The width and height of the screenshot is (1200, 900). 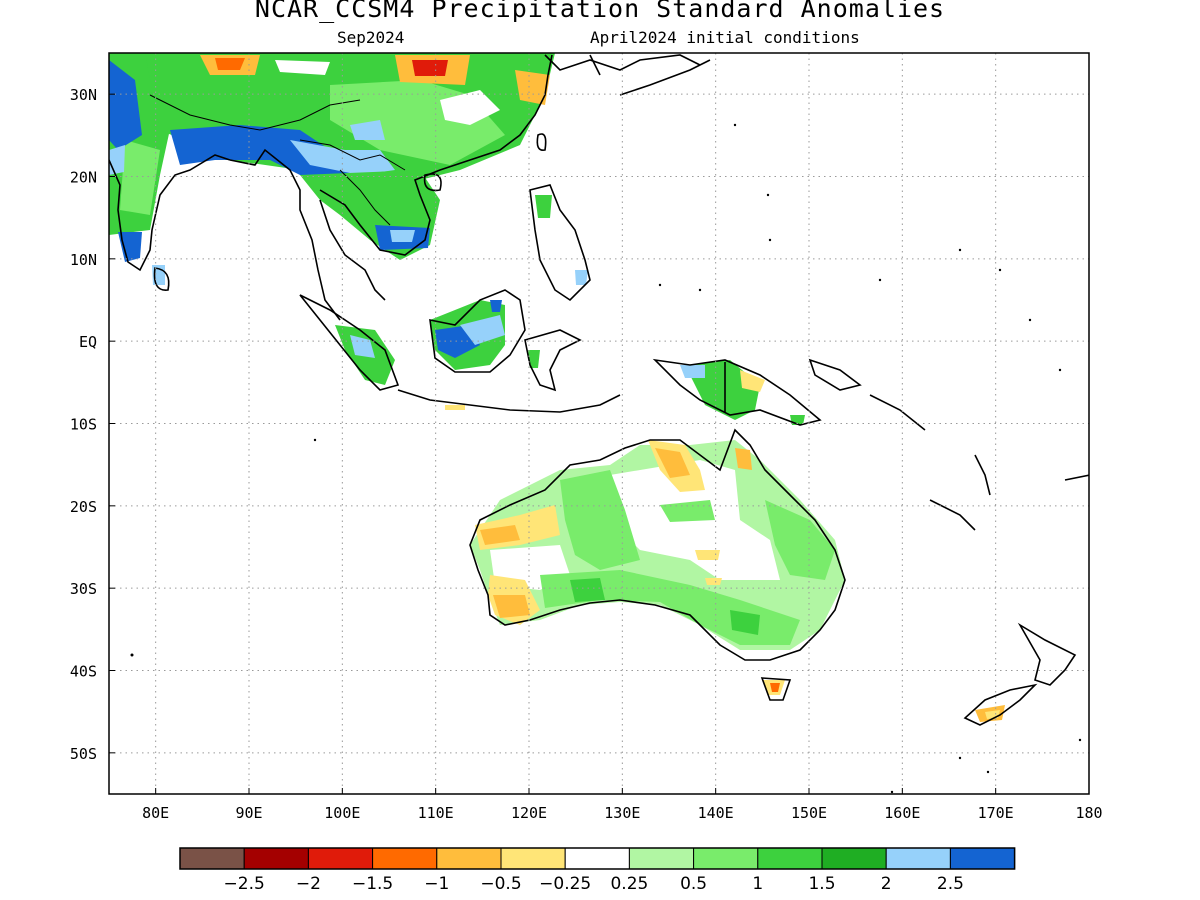 I want to click on coast-philippines, so click(x=560, y=243).